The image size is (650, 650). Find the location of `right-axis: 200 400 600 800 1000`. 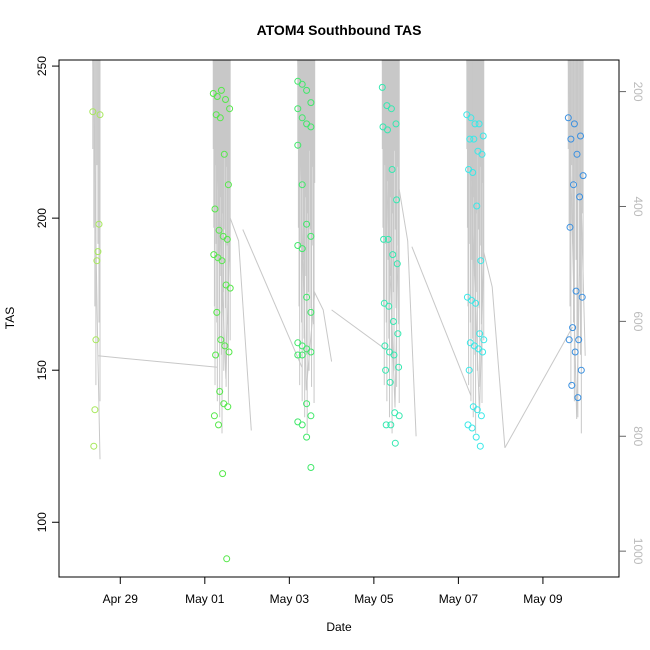

right-axis: 200 400 600 800 1000 is located at coordinates (632, 323).